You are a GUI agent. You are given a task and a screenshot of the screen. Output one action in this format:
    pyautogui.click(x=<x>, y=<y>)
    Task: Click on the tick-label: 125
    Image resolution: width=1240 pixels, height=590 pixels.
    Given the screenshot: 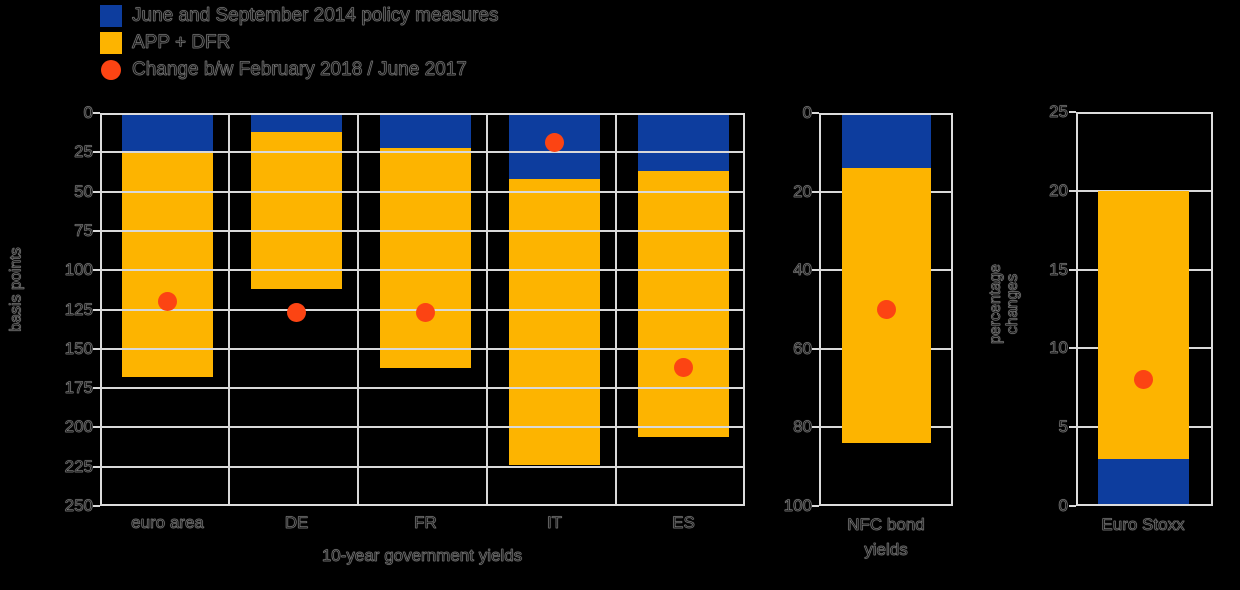 What is the action you would take?
    pyautogui.click(x=78, y=309)
    